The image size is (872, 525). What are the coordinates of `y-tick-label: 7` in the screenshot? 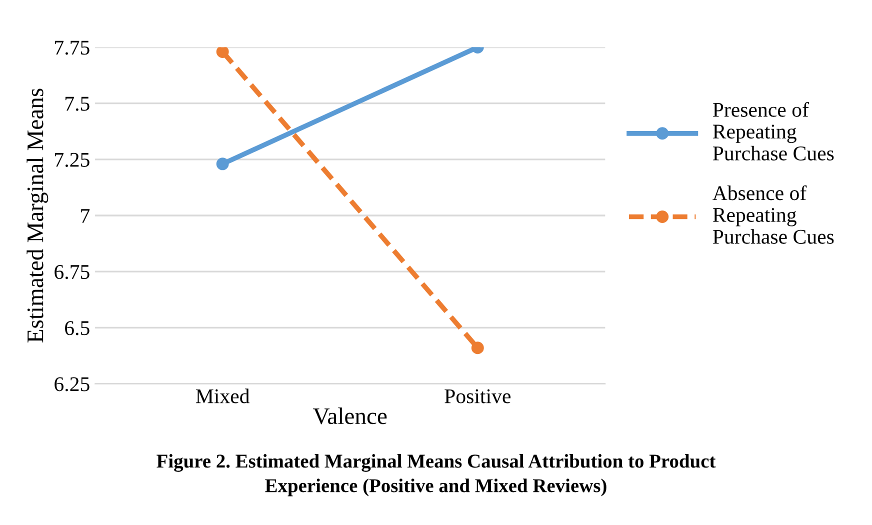 It's located at (85, 216).